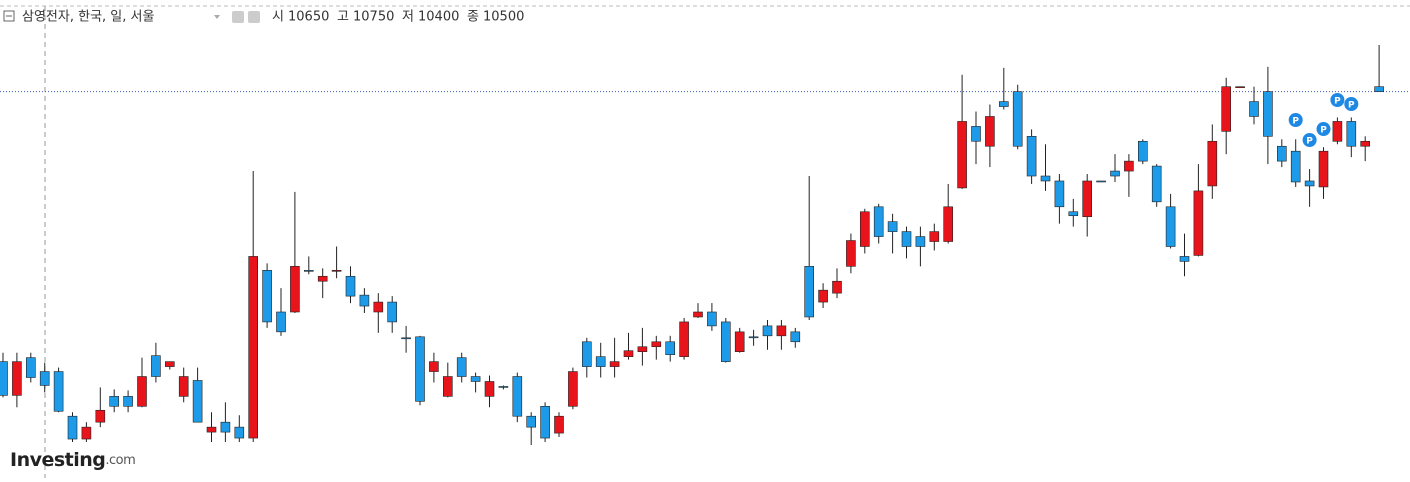 This screenshot has width=1410, height=482. What do you see at coordinates (9, 16) in the screenshot?
I see `collapse-icon` at bounding box center [9, 16].